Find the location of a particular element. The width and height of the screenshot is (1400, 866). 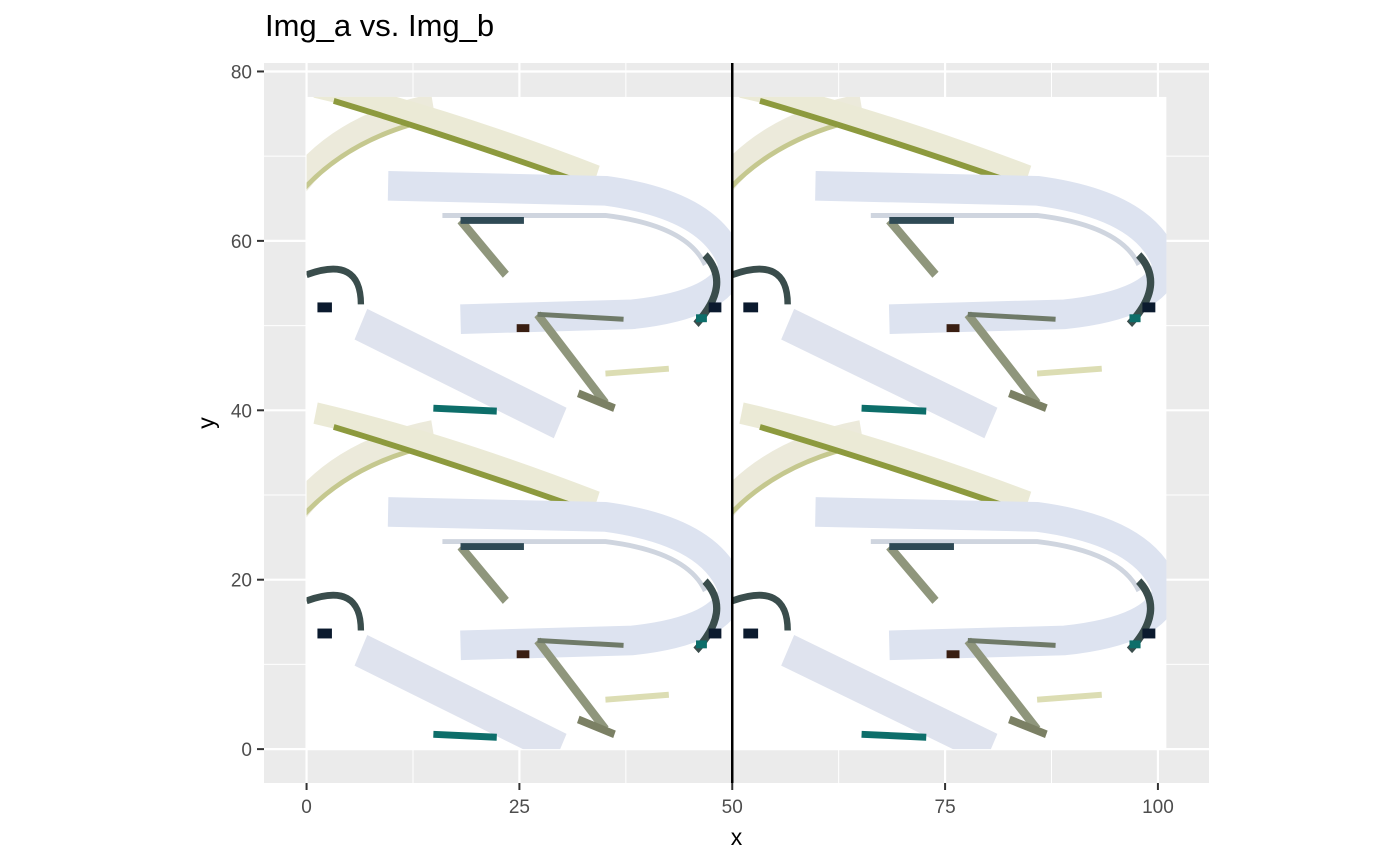

y-tick-label: 40 is located at coordinates (241, 411).